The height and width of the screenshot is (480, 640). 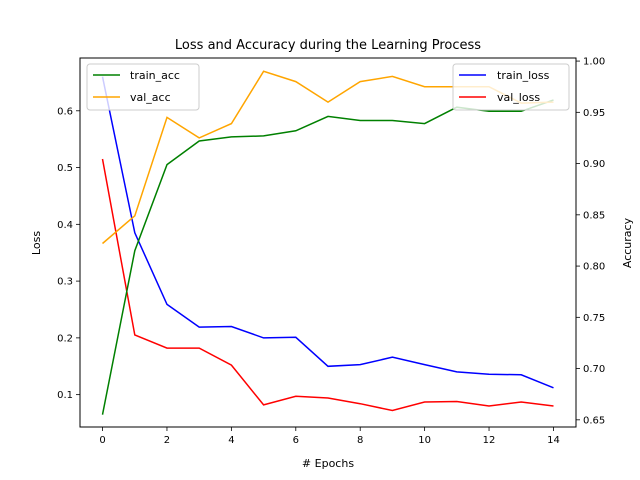 What do you see at coordinates (360, 440) in the screenshot?
I see `x-tick-label: 8` at bounding box center [360, 440].